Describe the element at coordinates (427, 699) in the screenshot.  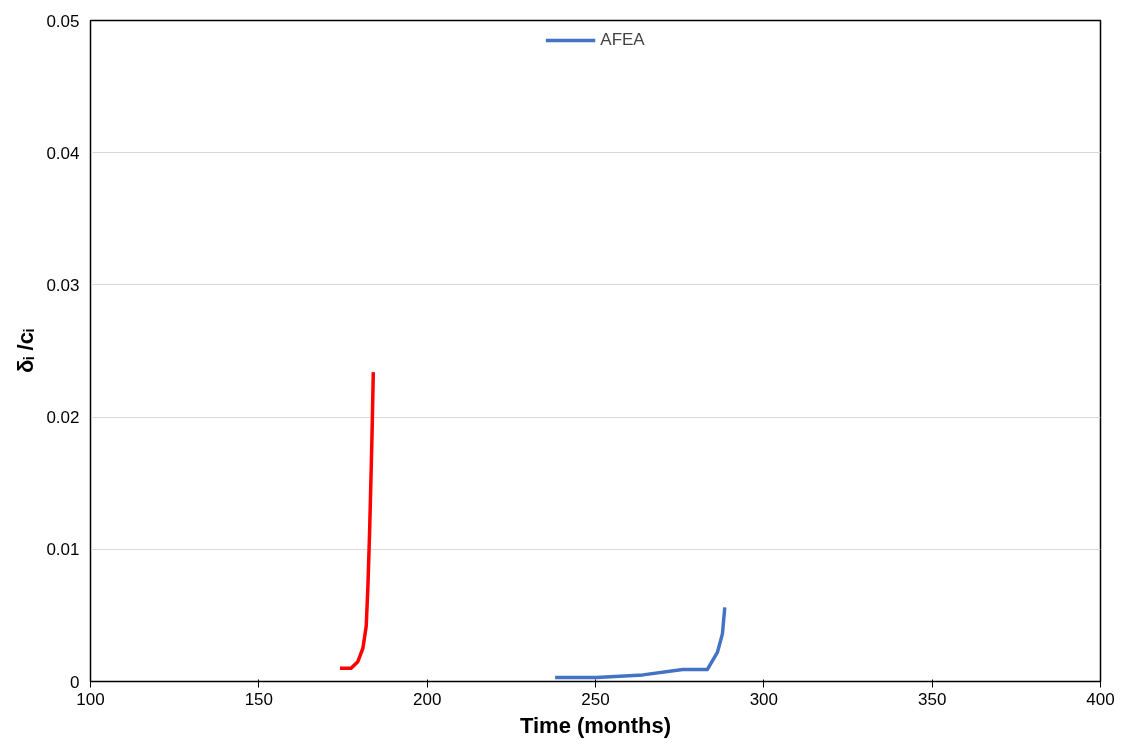
I see `x-tick-label: 200` at that location.